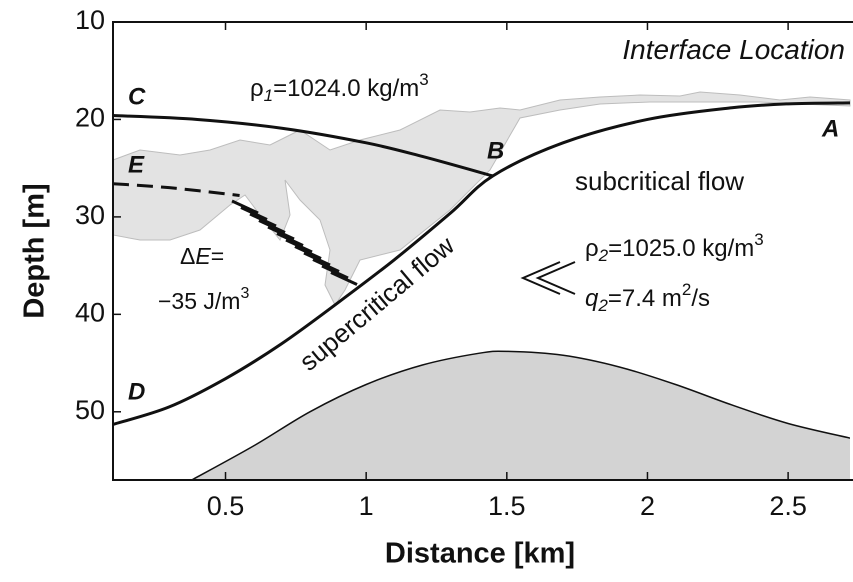 This screenshot has height=582, width=853. What do you see at coordinates (681, 248) in the screenshot?
I see `annotation-part: =1025.0 kg/m` at bounding box center [681, 248].